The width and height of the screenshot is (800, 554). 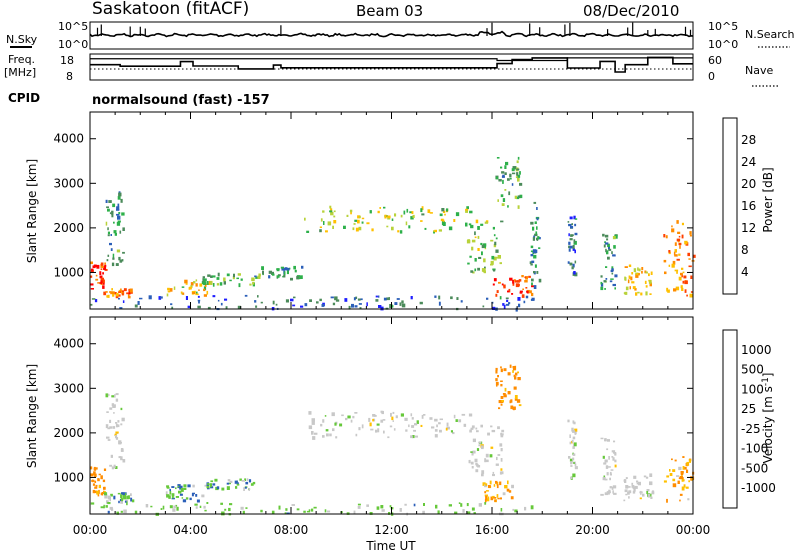 I want to click on velocity-colorbar-label: Velocity [m s-1], so click(x=768, y=418).